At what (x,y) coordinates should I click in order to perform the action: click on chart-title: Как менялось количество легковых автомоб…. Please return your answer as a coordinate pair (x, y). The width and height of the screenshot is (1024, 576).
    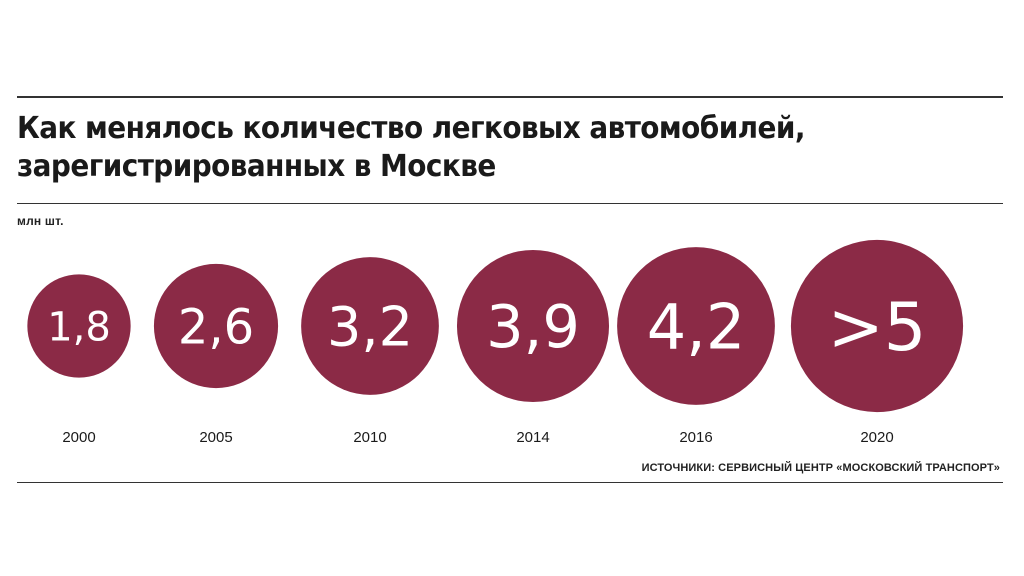
    Looking at the image, I should click on (477, 148).